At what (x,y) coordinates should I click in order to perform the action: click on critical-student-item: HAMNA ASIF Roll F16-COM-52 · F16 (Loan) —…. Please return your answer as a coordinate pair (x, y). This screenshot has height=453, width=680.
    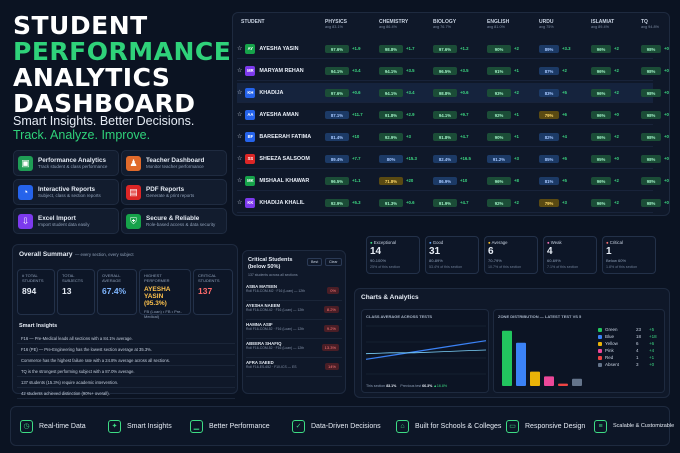
    Looking at the image, I should click on (294, 330).